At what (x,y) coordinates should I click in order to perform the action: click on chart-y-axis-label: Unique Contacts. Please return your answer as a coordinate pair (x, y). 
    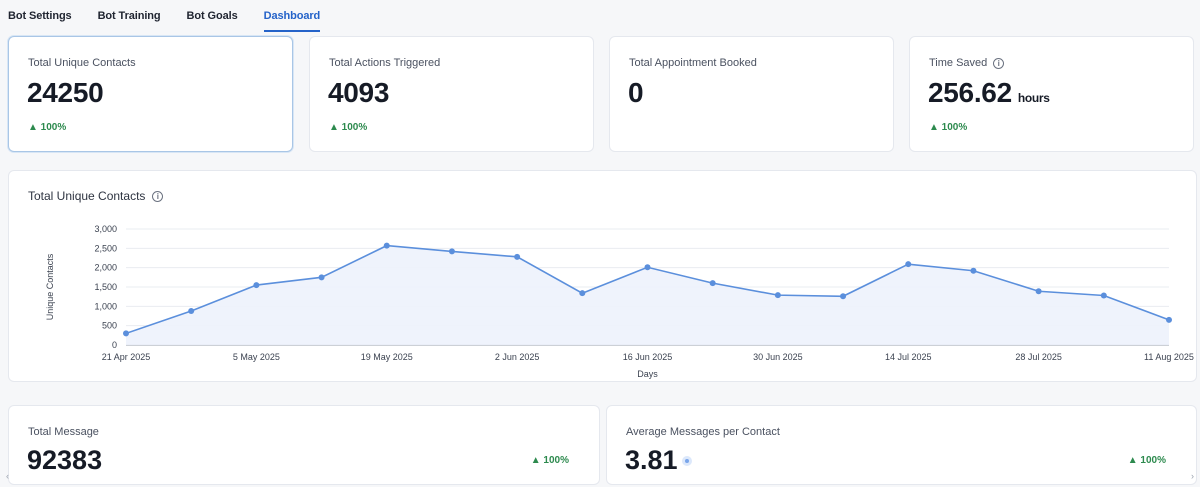
    Looking at the image, I should click on (50, 286).